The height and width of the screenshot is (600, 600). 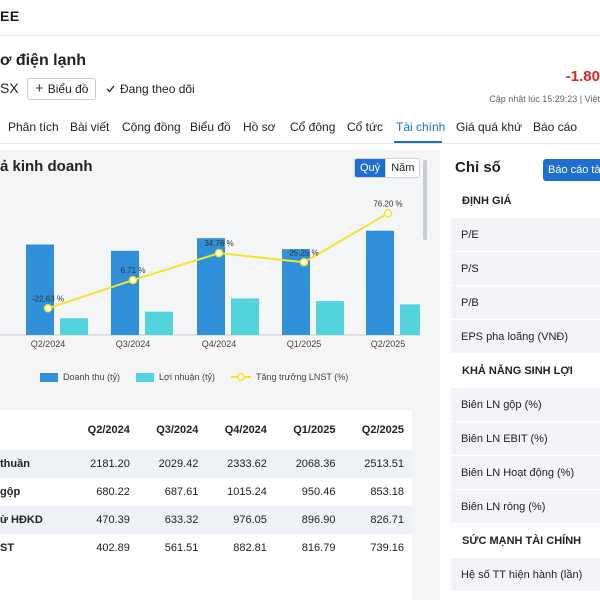 What do you see at coordinates (318, 492) in the screenshot?
I see `table-cell: 950.46` at bounding box center [318, 492].